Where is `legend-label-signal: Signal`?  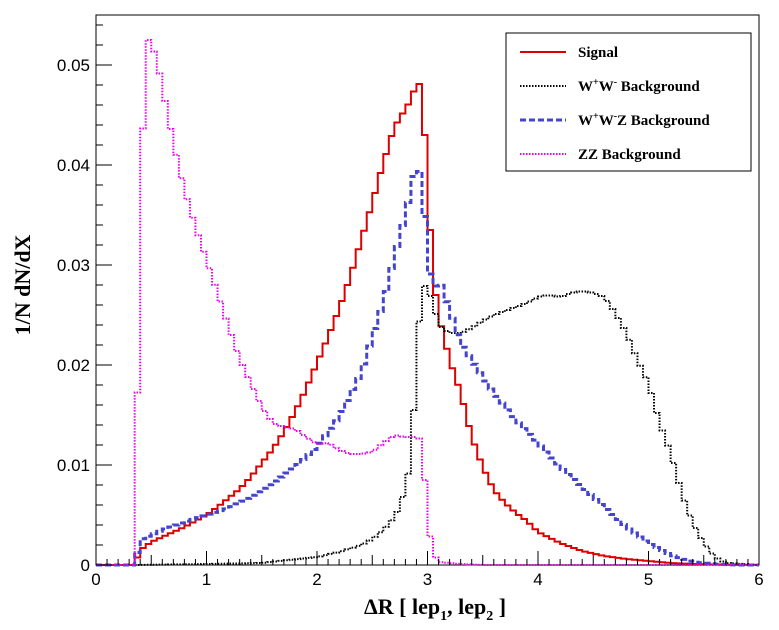 legend-label-signal: Signal is located at coordinates (598, 53).